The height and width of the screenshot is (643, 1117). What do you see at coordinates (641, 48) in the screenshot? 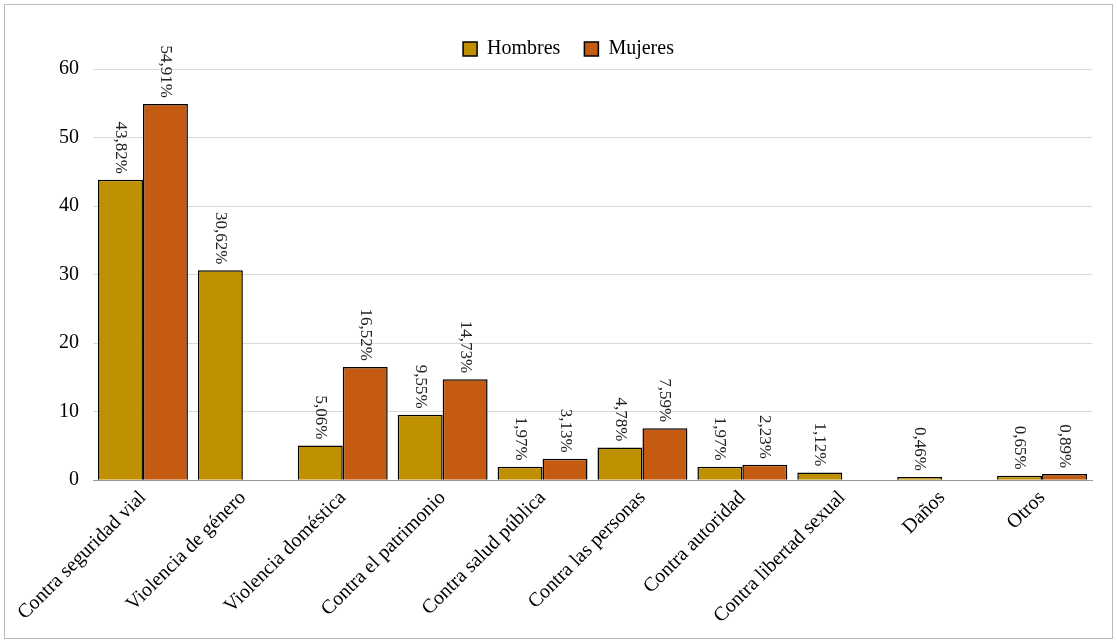
I see `legend-label: Mujeres` at bounding box center [641, 48].